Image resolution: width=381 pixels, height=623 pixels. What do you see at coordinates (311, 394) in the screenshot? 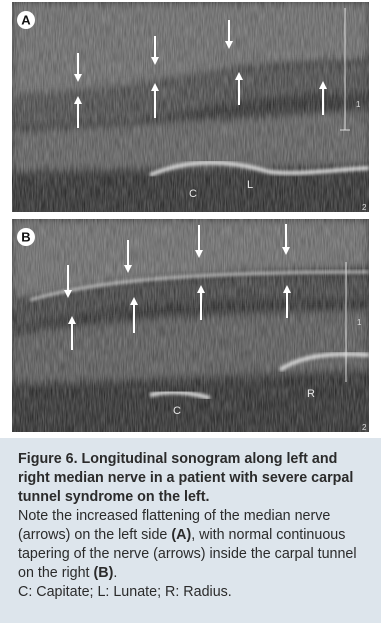
I see `bone-label: R` at bounding box center [311, 394].